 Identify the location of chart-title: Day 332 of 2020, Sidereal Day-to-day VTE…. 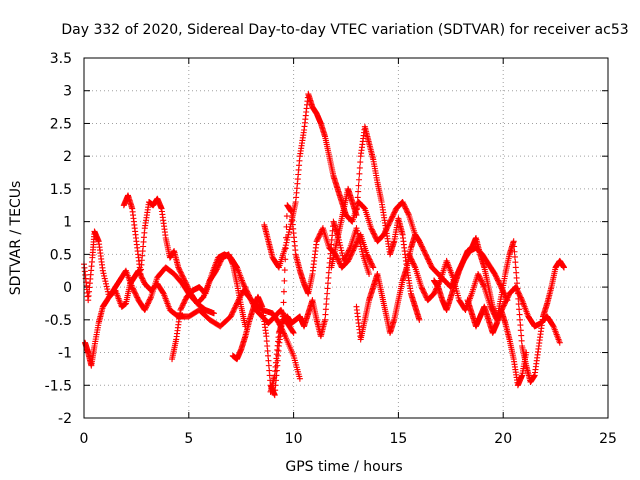
(344, 30).